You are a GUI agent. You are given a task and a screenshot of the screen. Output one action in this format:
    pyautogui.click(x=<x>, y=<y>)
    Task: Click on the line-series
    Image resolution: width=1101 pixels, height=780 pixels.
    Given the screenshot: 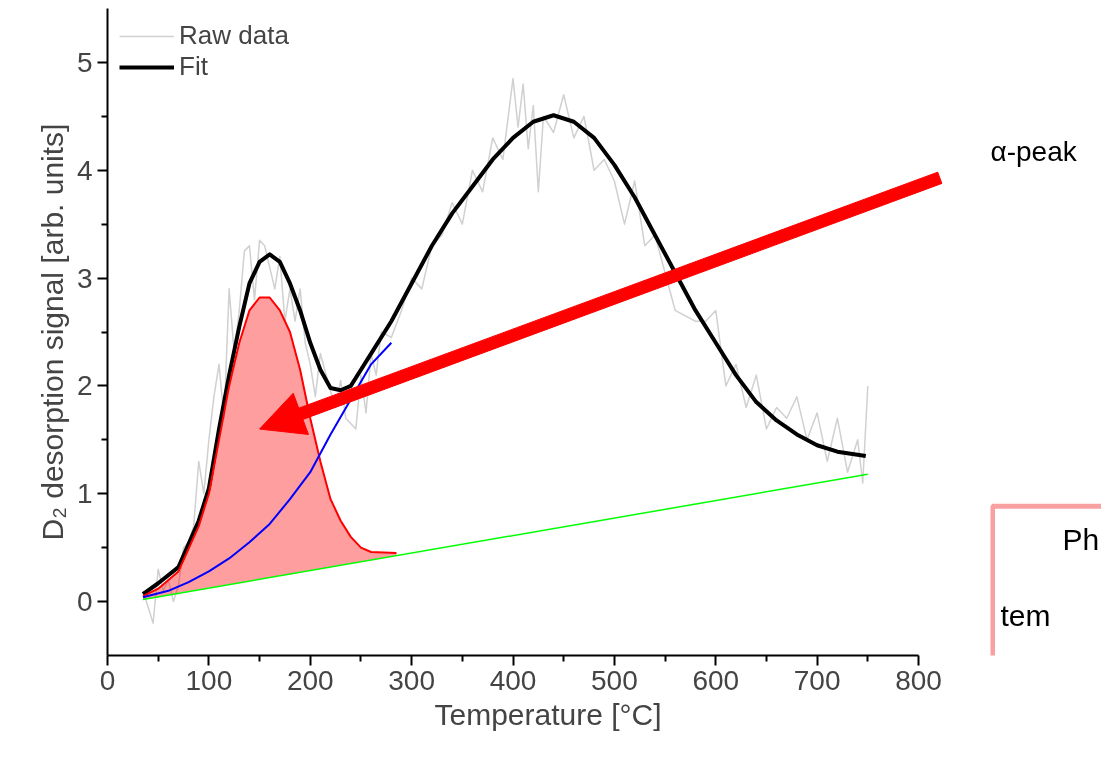 What is the action you would take?
    pyautogui.click(x=267, y=470)
    